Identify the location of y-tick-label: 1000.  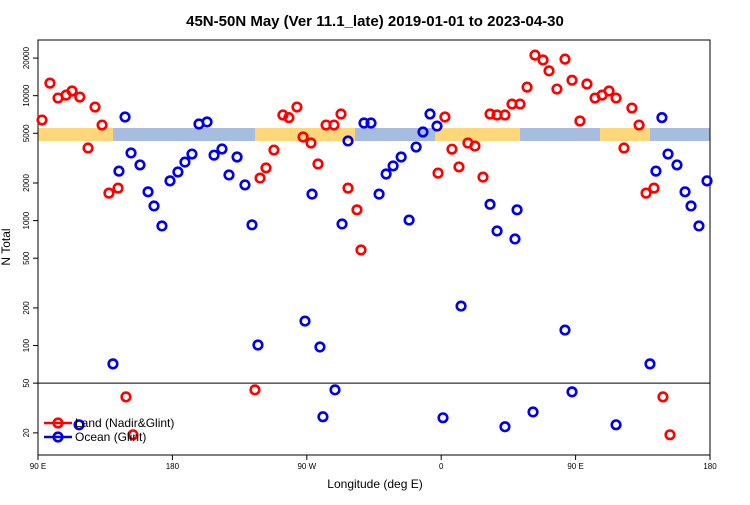
(26, 220).